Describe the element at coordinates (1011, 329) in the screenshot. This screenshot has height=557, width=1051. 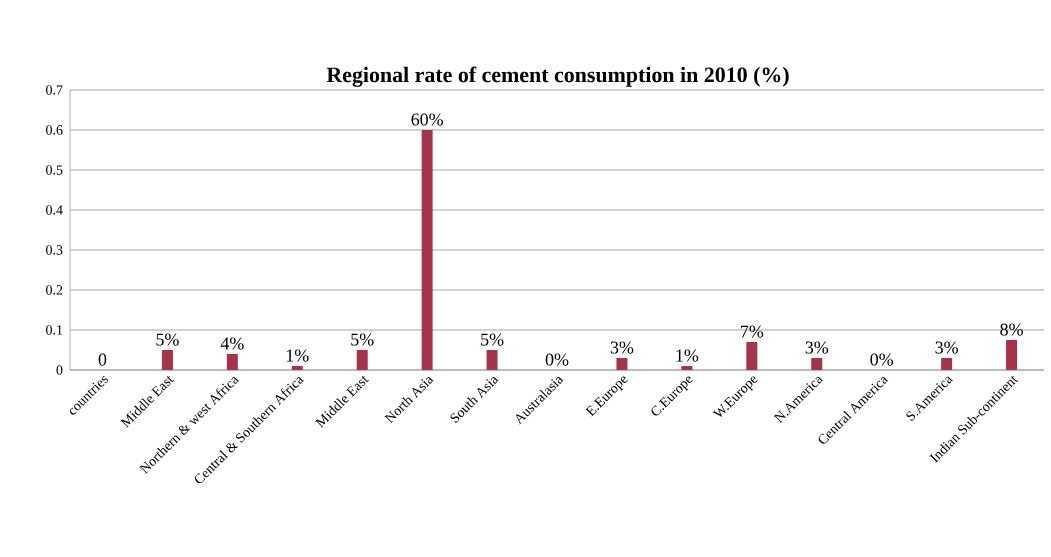
I see `data-label: 8%` at that location.